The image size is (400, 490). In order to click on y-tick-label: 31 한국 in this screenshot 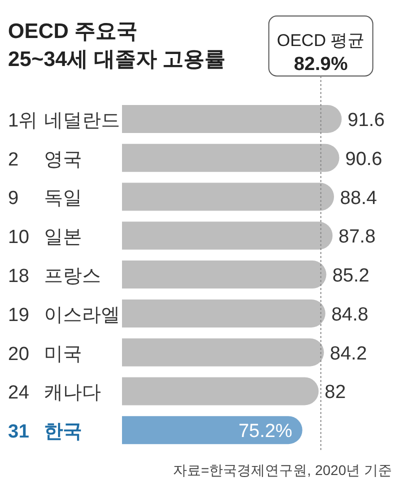, I will do `click(45, 432)`.